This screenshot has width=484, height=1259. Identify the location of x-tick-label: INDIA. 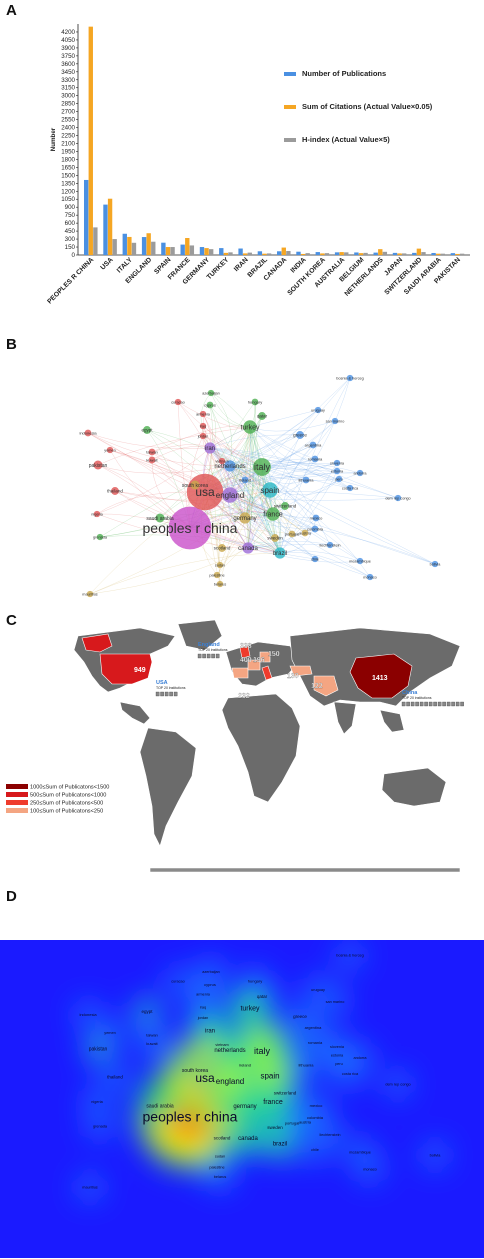
(299, 265).